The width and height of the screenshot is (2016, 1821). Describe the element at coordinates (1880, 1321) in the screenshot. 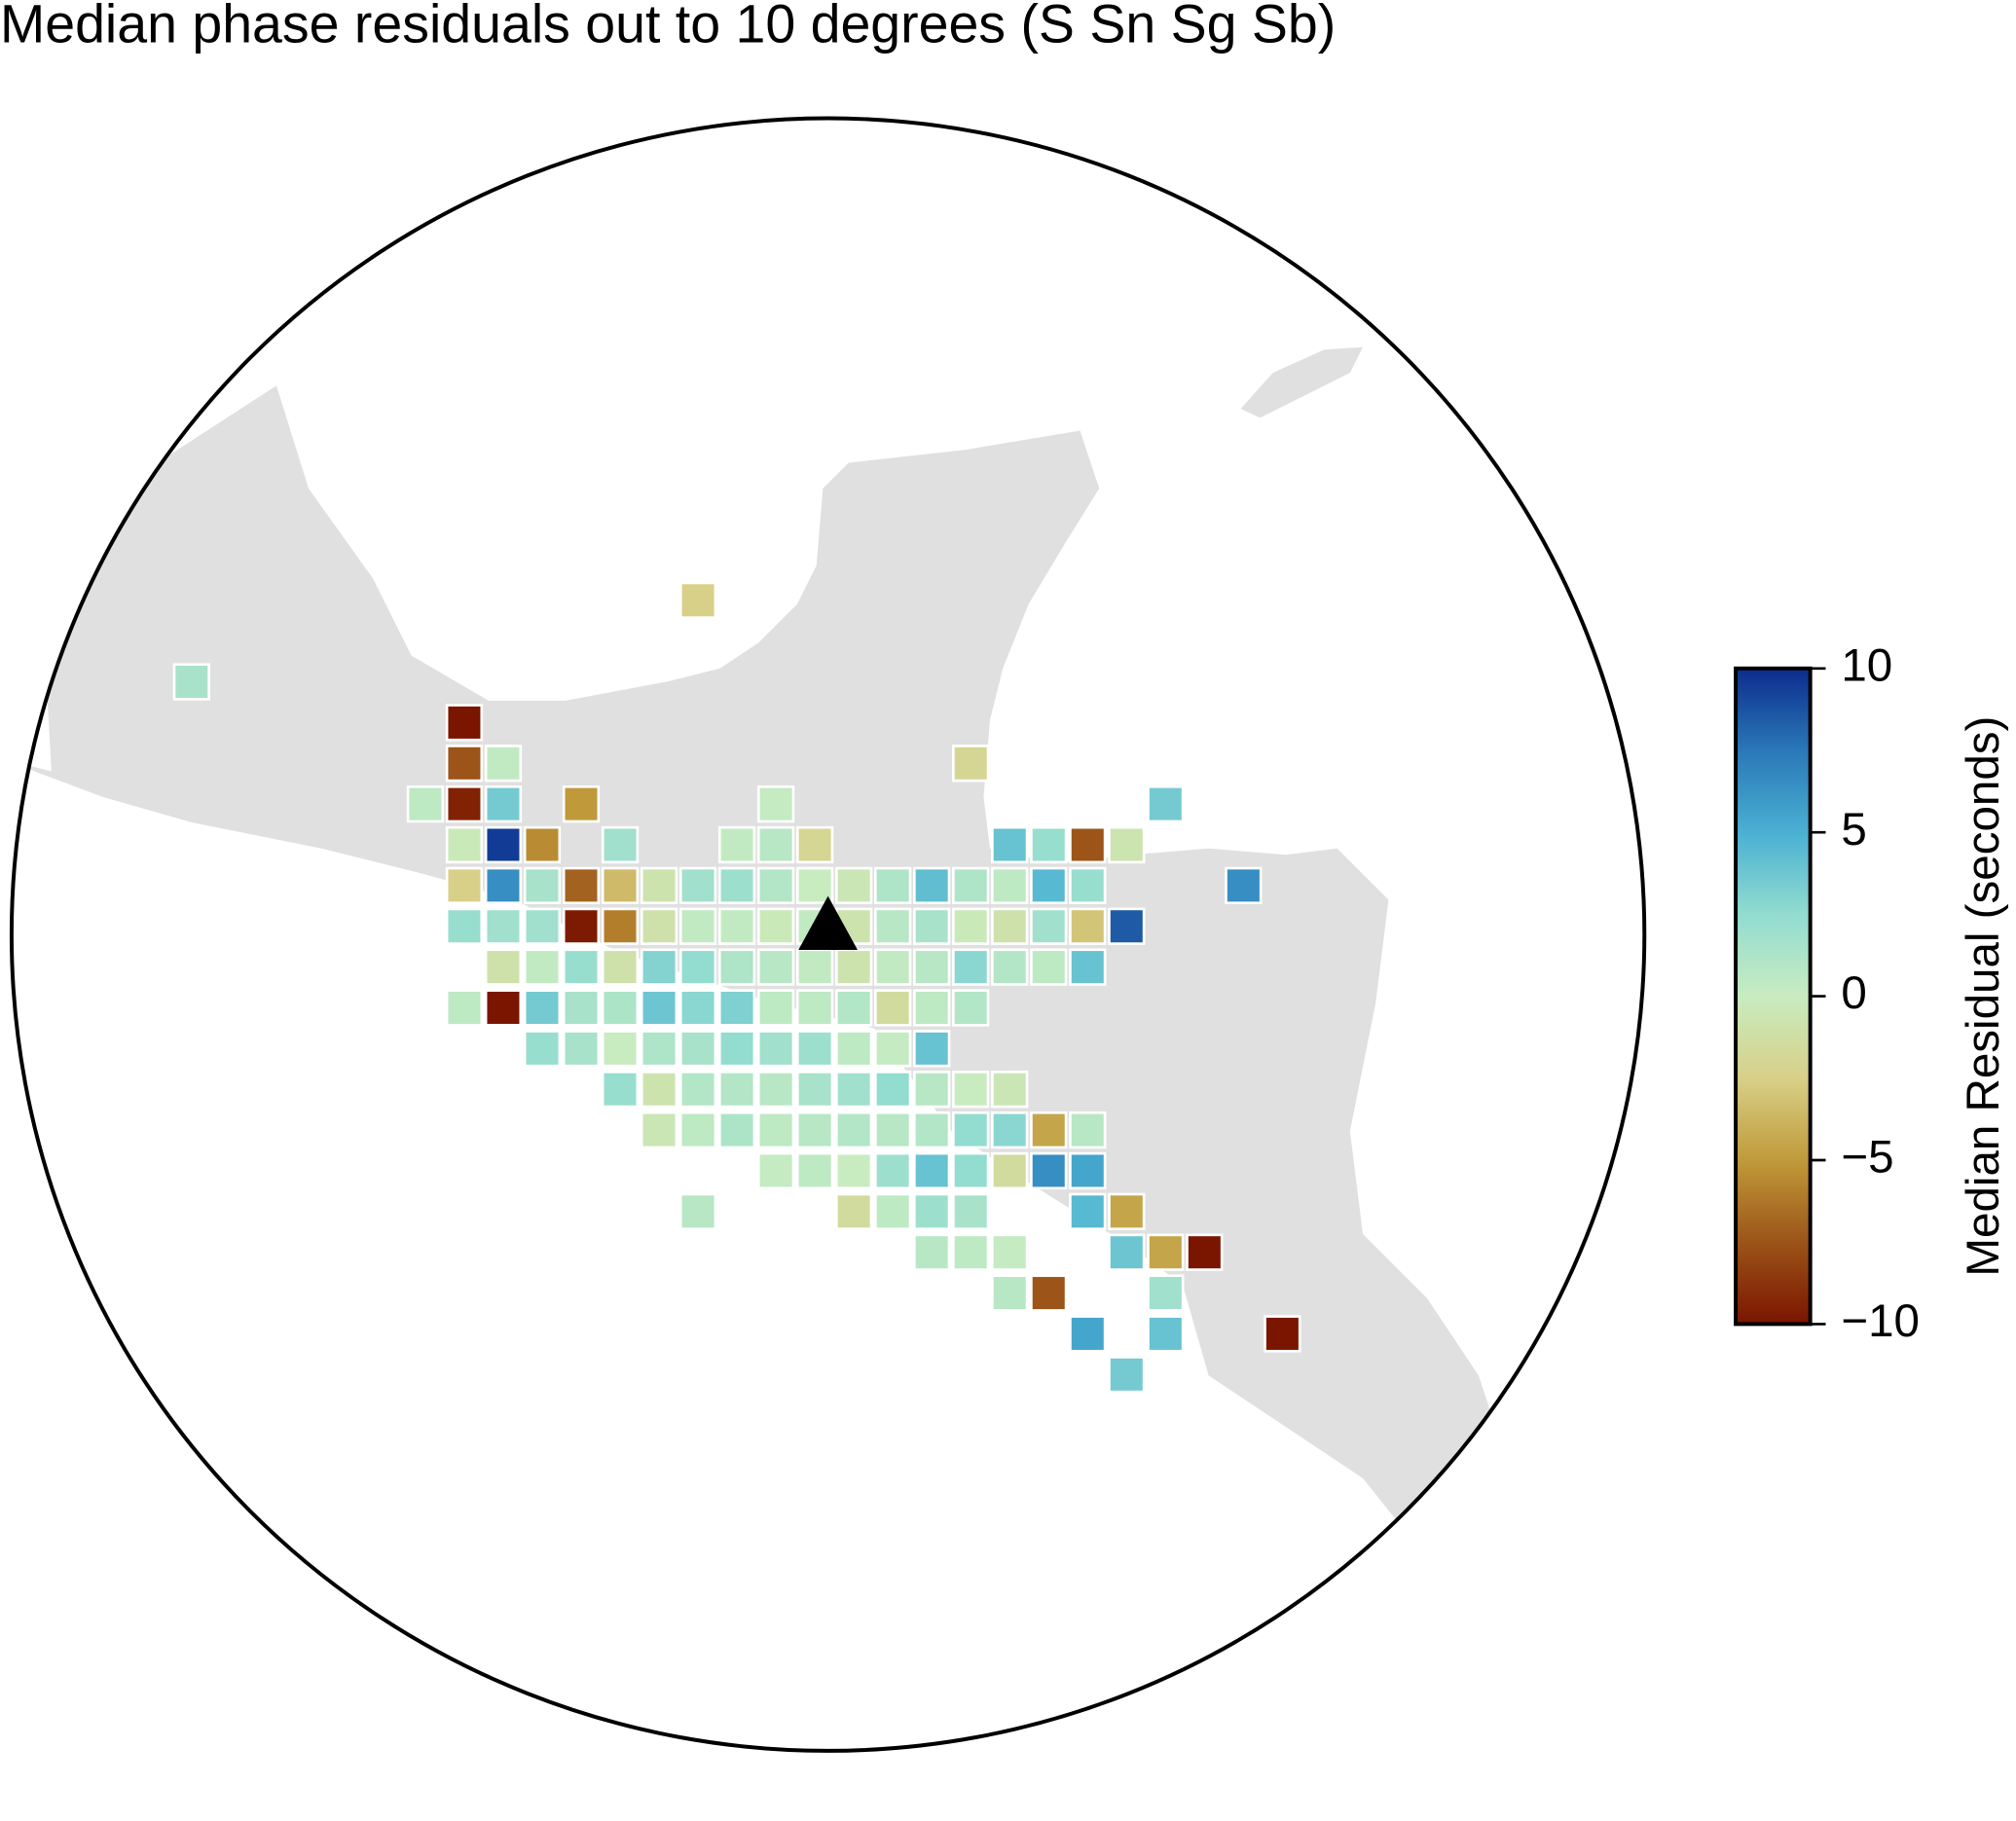

I see `colorbar-tick-label: −10` at that location.